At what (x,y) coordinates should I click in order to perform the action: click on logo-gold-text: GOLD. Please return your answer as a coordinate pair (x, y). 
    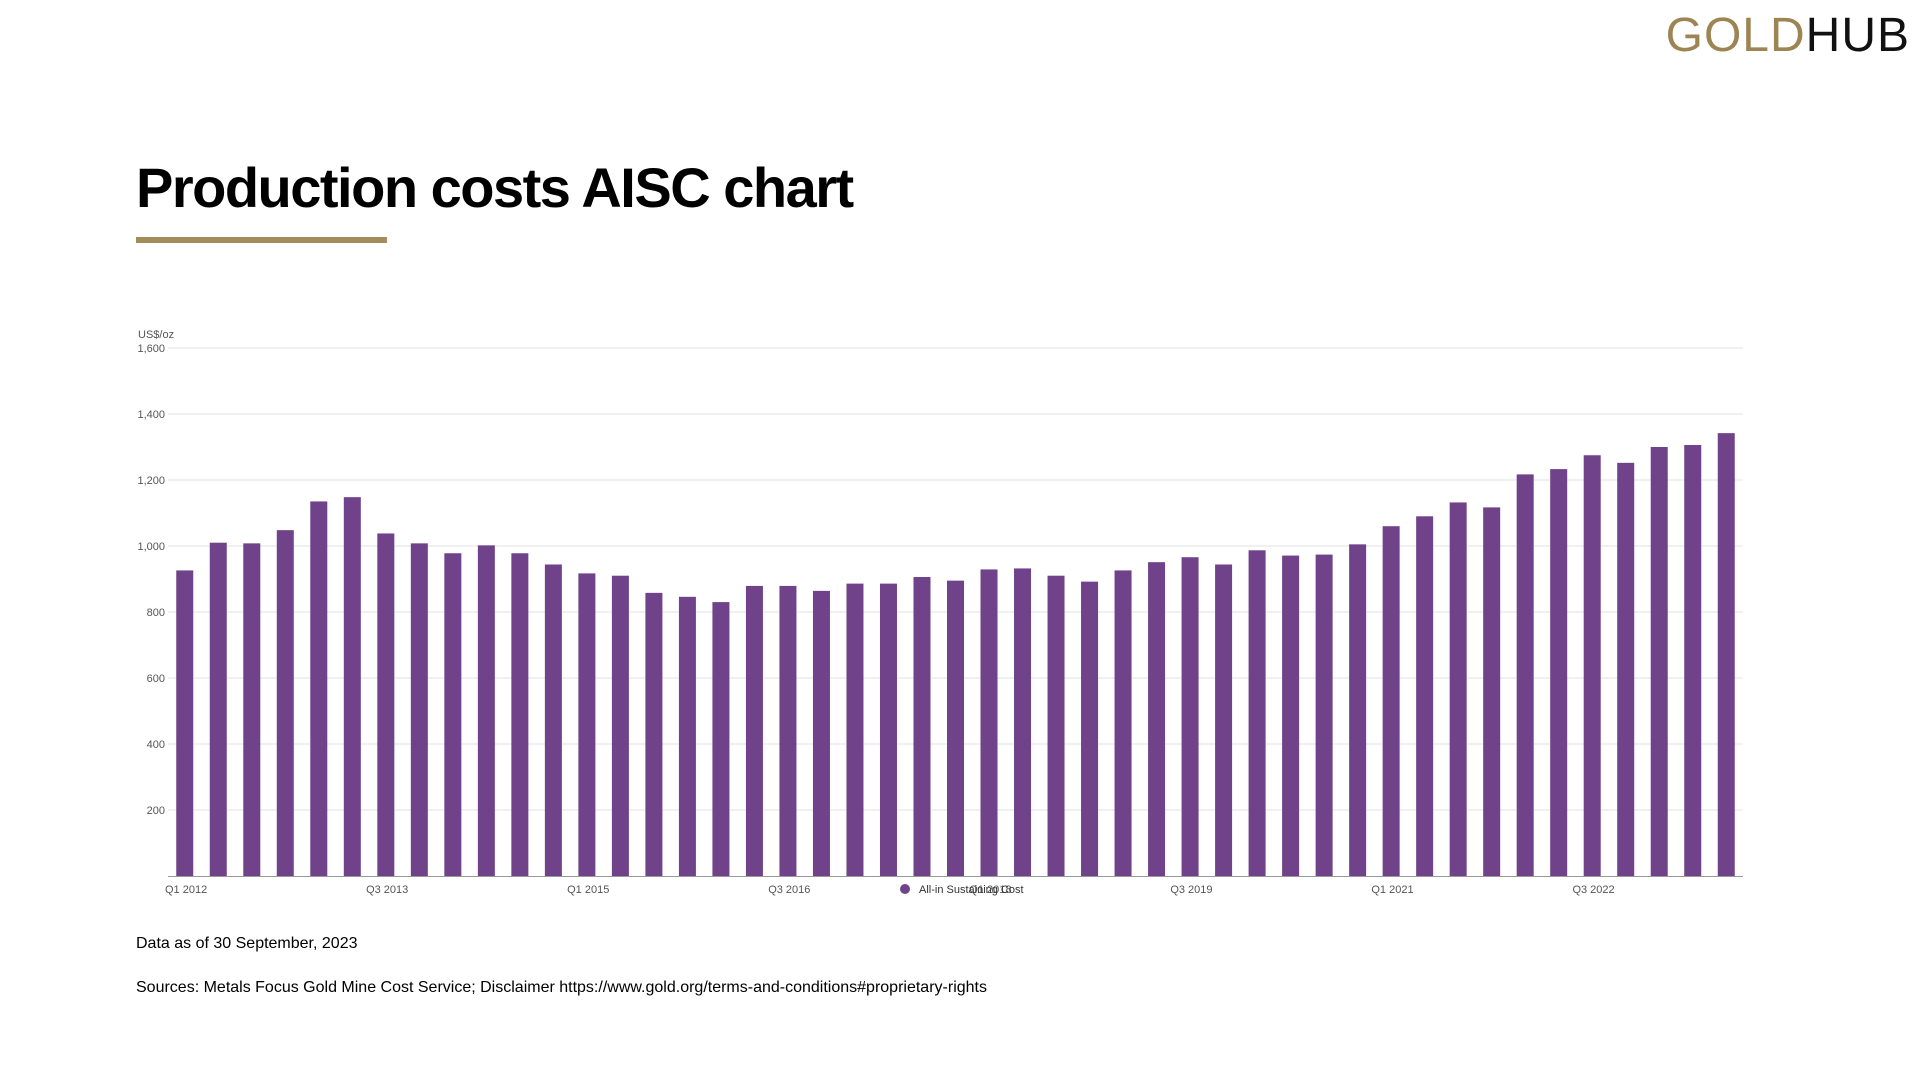
    Looking at the image, I should click on (1735, 35).